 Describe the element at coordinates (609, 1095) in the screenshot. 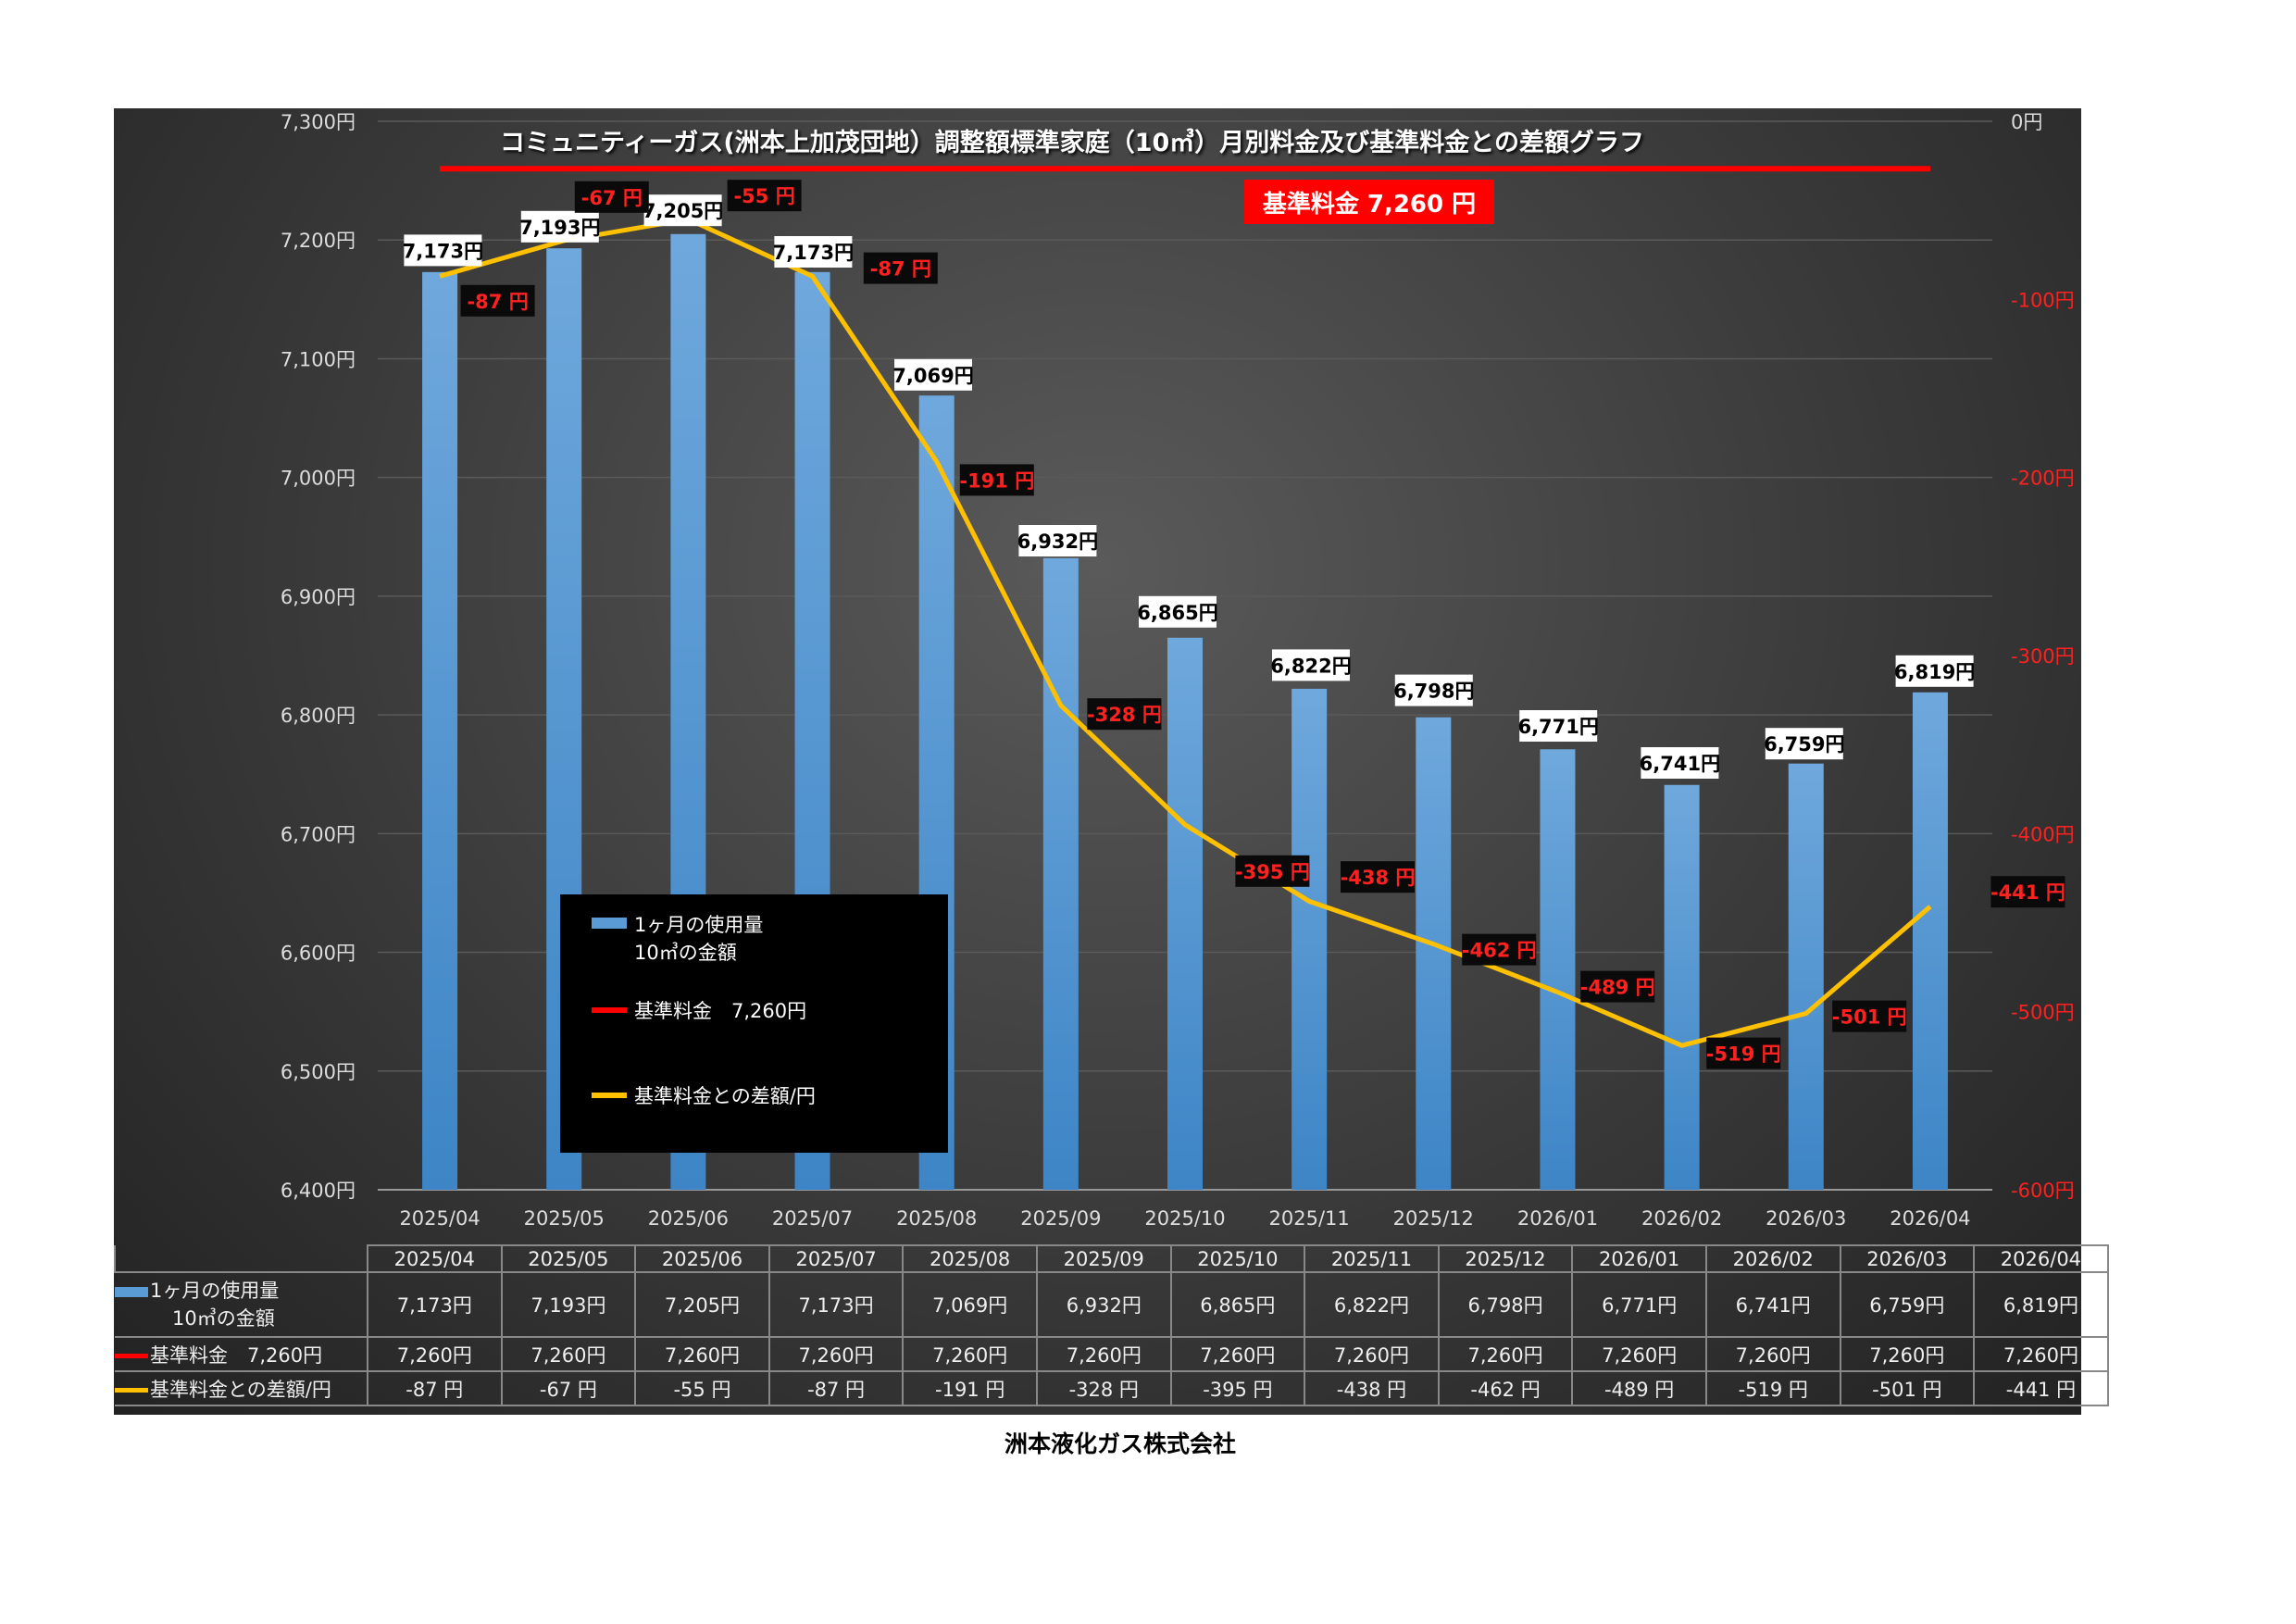

I see `legend-yellow-swatch` at that location.